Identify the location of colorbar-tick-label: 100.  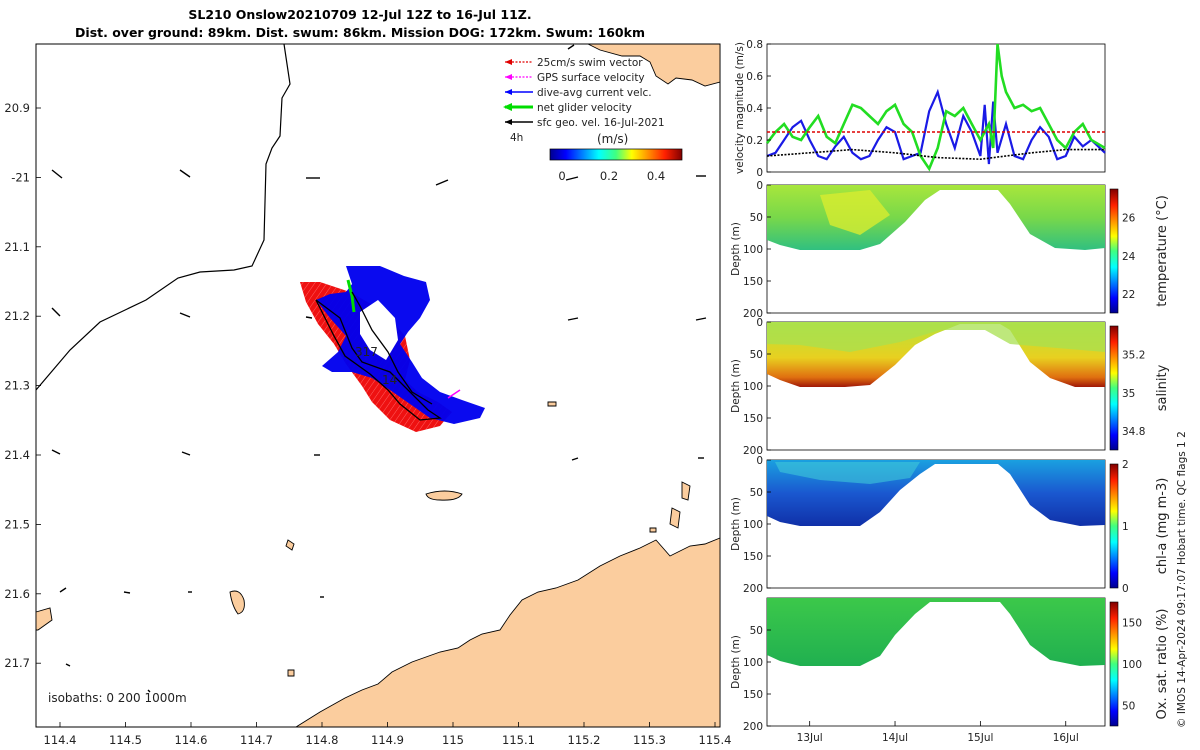
(1132, 665).